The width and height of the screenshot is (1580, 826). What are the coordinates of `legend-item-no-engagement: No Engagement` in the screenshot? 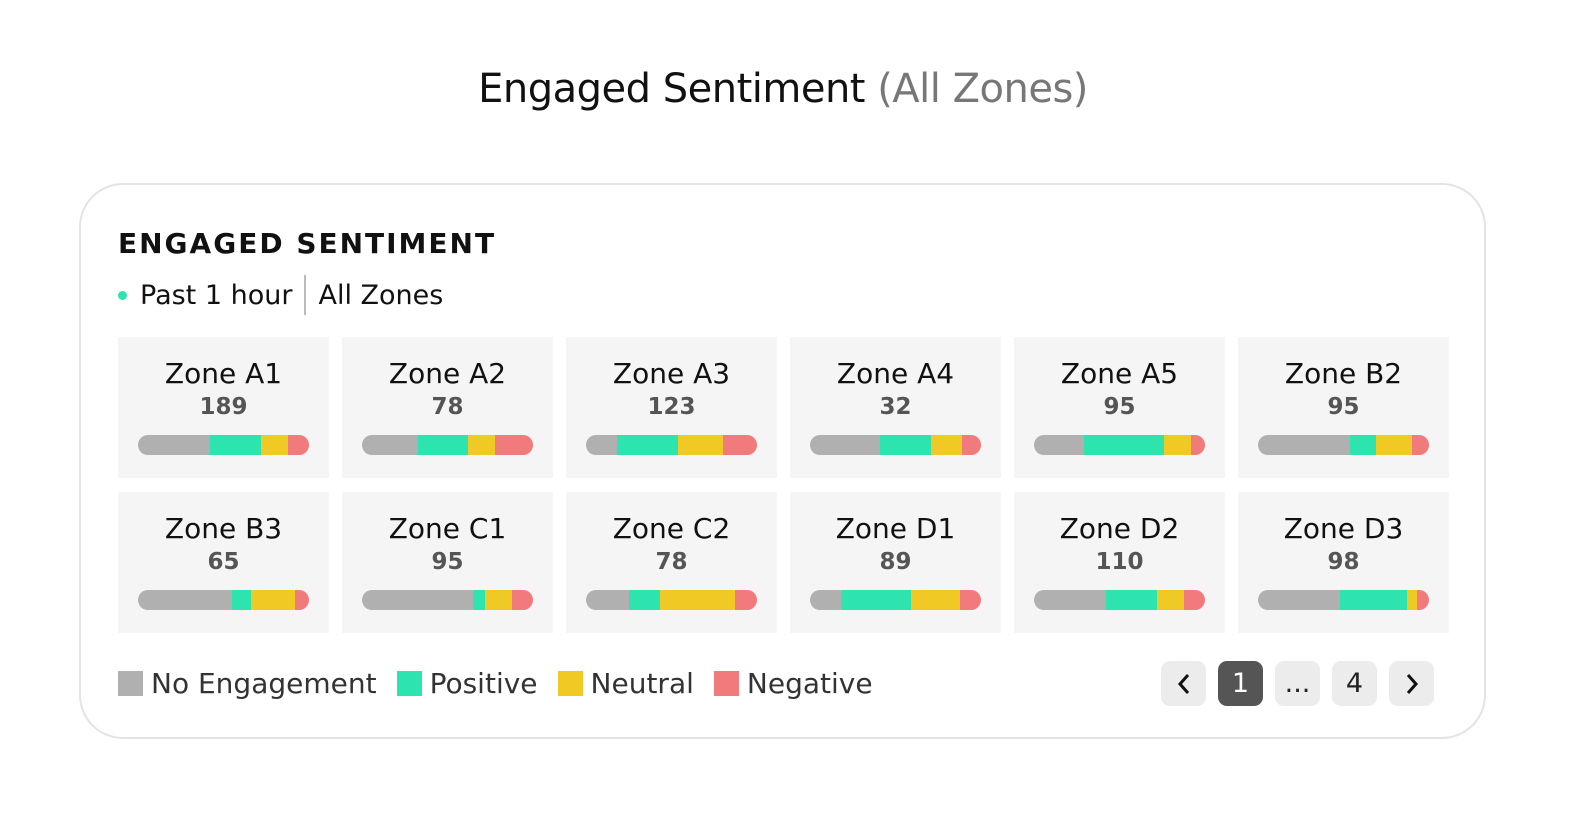 It's located at (247, 683).